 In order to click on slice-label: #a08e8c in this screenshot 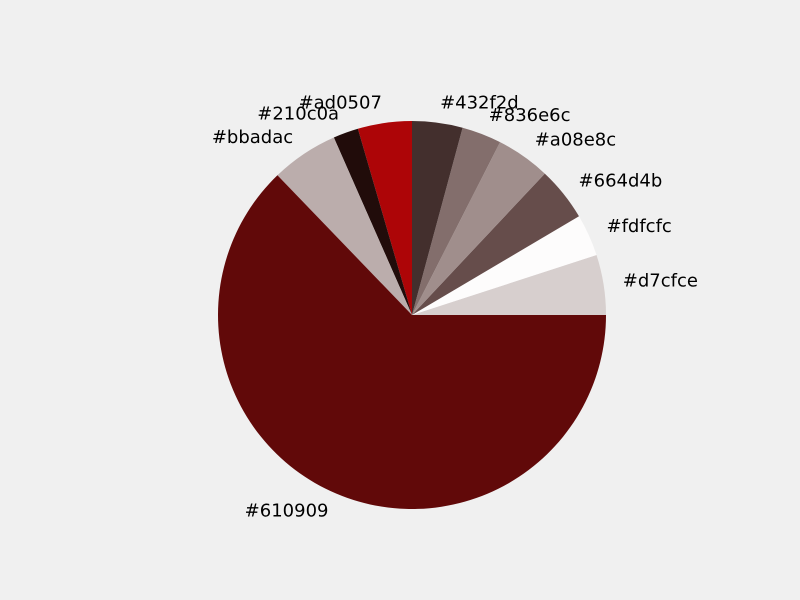, I will do `click(575, 139)`.